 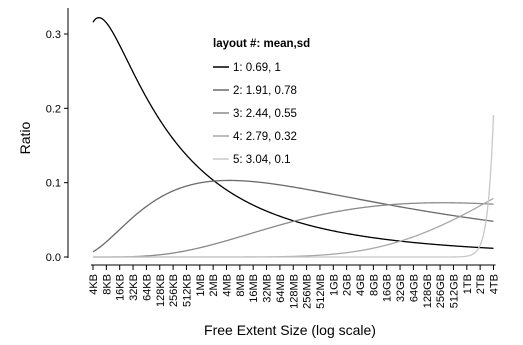 What do you see at coordinates (265, 137) in the screenshot?
I see `legend-label: 4: 2.79, 0.32` at bounding box center [265, 137].